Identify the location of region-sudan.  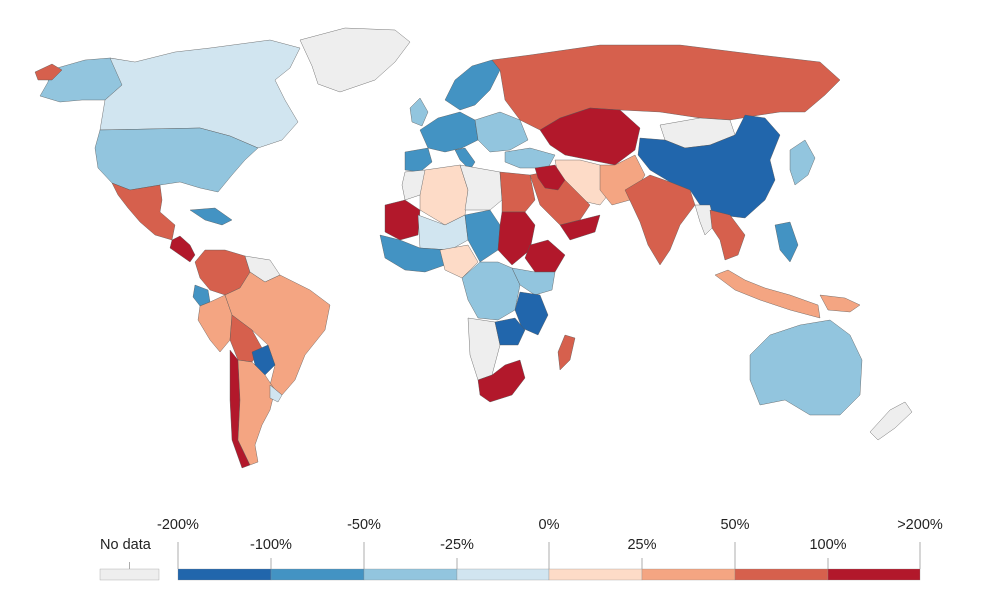
(516, 238).